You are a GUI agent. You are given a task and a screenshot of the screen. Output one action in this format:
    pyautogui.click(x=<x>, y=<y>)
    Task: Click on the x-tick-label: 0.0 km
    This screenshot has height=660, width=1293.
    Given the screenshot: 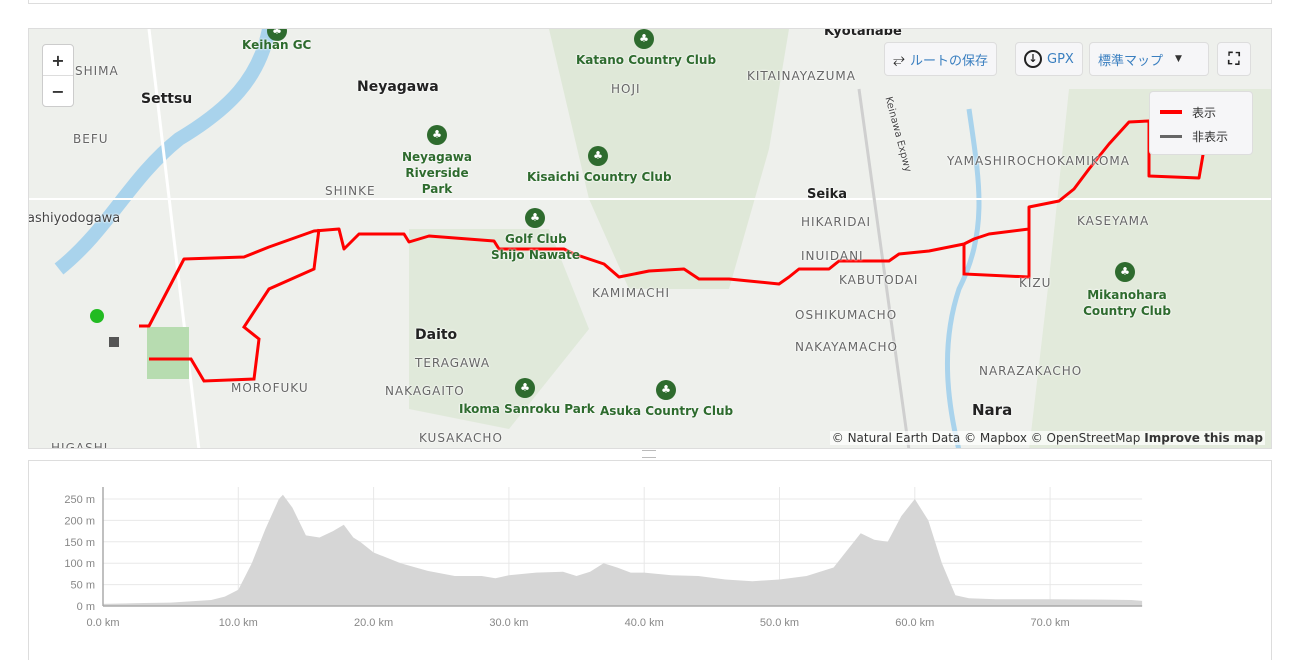 What is the action you would take?
    pyautogui.click(x=102, y=623)
    